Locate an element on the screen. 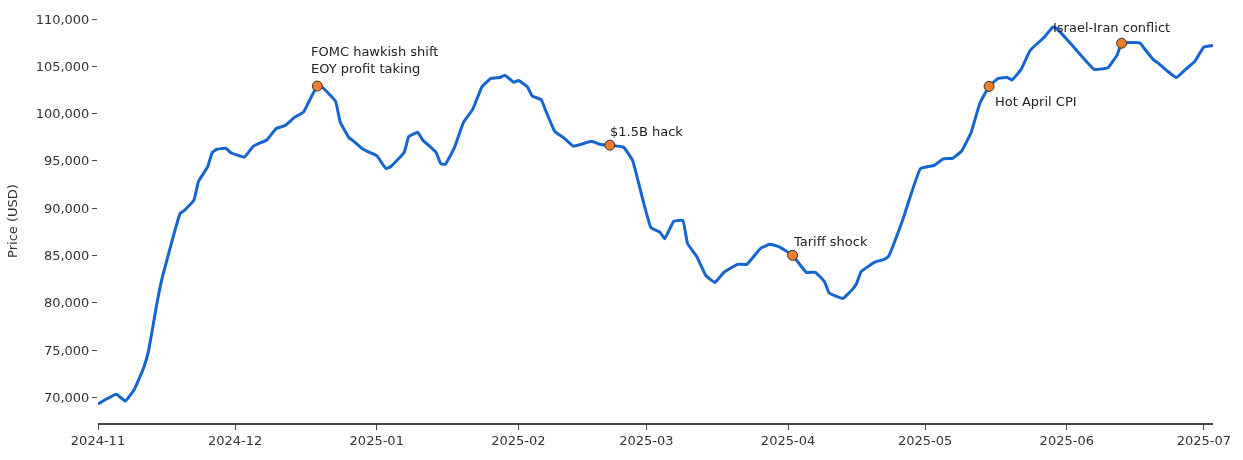 This screenshot has width=1243, height=460. annotation: Israel-Iran conflict is located at coordinates (1112, 27).